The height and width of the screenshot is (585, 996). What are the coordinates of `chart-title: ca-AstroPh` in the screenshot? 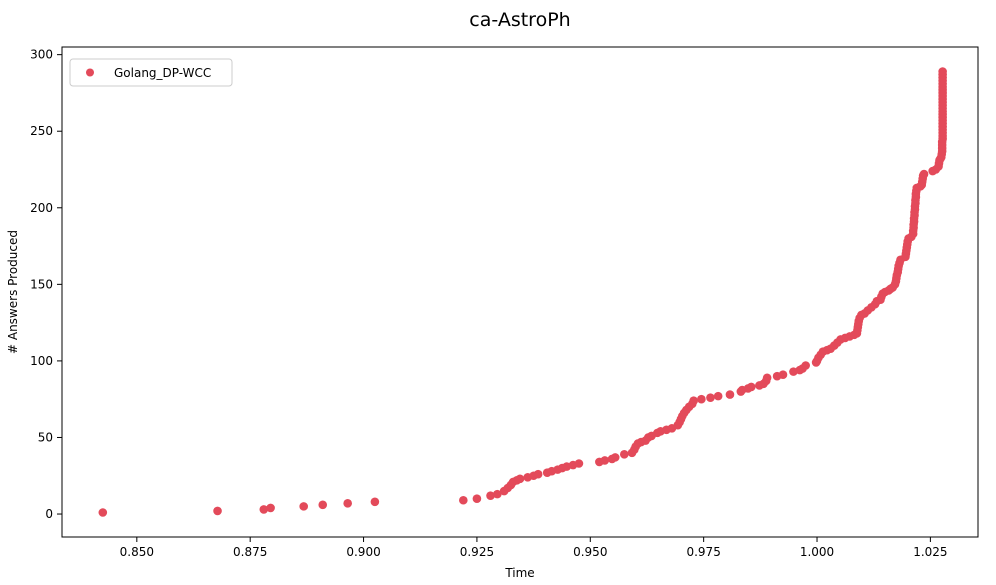 It's located at (519, 20).